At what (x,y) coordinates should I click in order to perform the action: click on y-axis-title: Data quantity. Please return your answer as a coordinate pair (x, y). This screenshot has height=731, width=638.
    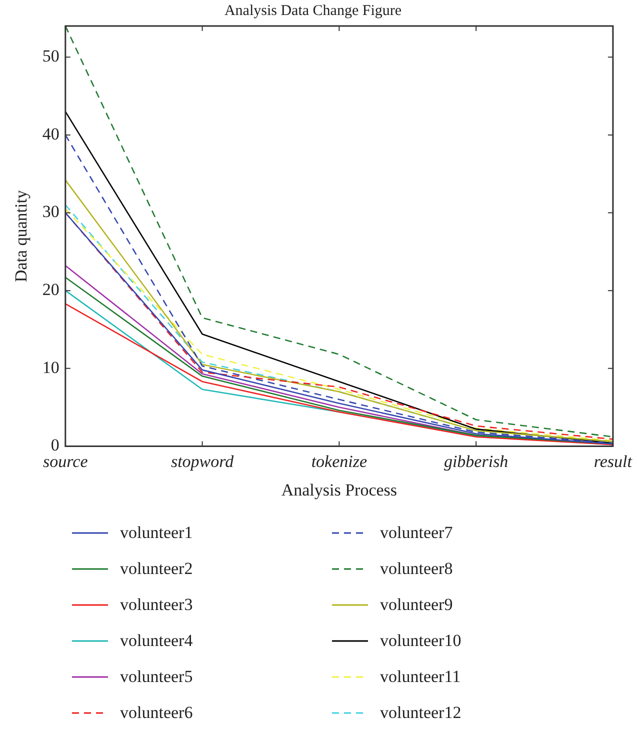
    Looking at the image, I should click on (21, 236).